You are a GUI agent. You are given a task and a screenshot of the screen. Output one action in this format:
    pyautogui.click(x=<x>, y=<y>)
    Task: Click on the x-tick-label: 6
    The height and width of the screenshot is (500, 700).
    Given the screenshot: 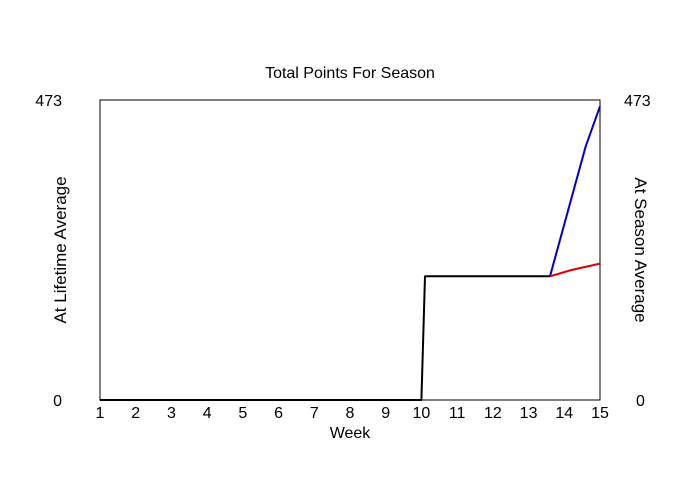 What is the action you would take?
    pyautogui.click(x=278, y=413)
    